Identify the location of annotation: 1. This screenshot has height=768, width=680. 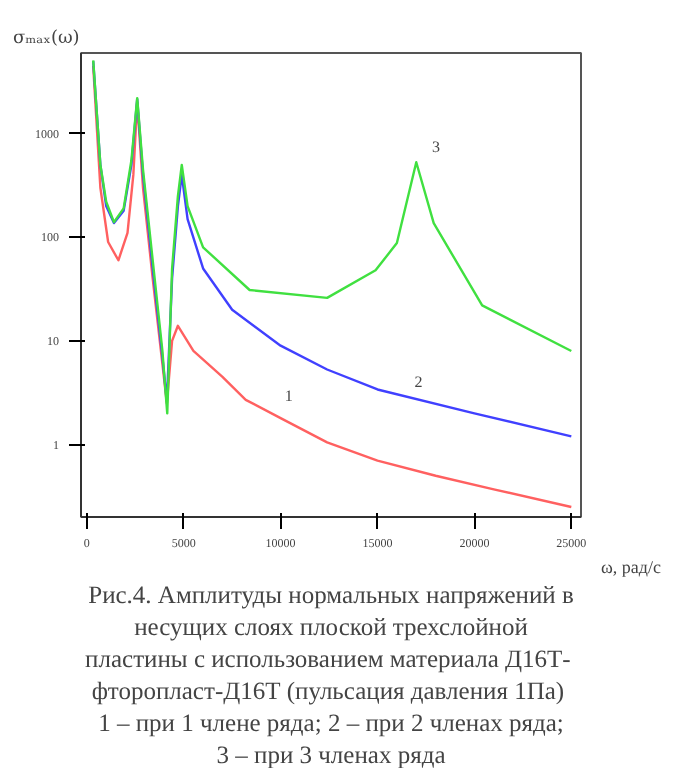
(288, 396).